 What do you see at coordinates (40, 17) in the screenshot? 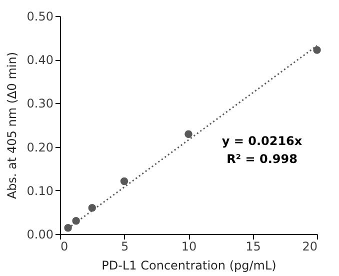
I see `y-tick-label: 0.50` at bounding box center [40, 17].